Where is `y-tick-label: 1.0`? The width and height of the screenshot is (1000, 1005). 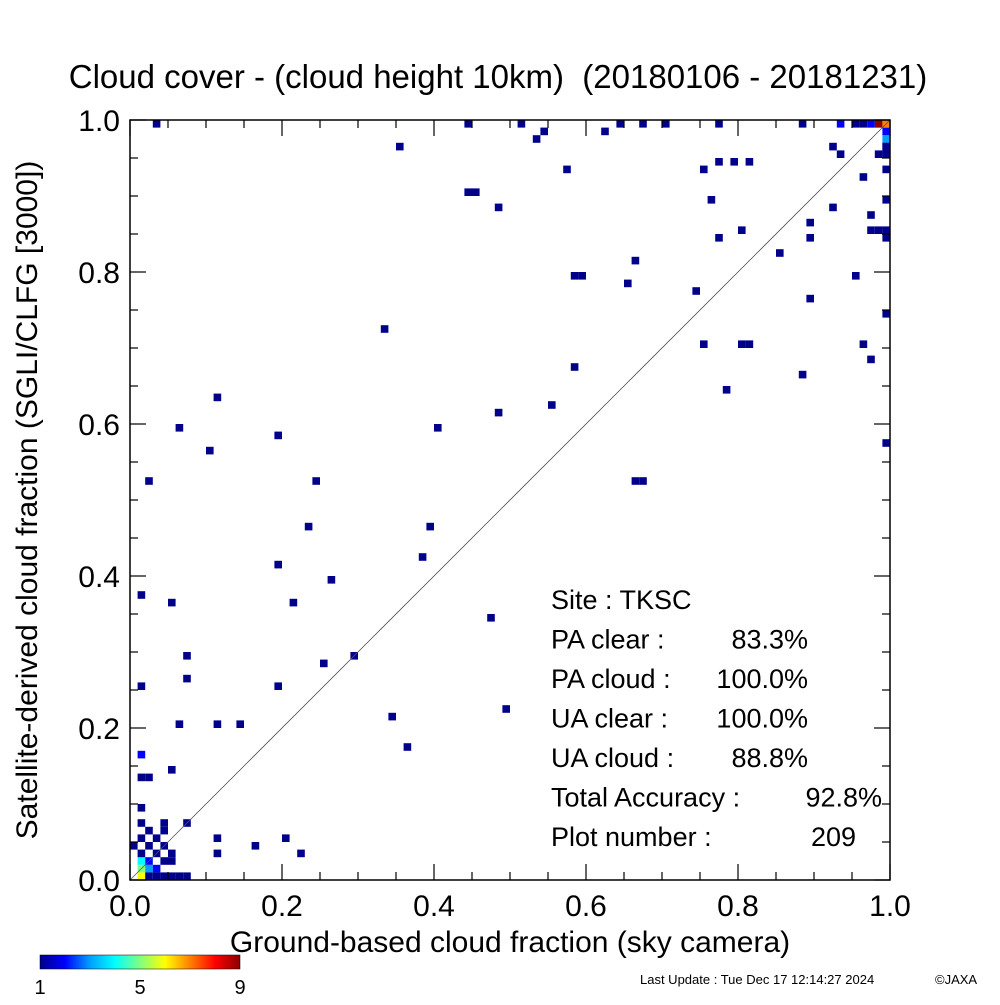
y-tick-label: 1.0 is located at coordinates (99, 121).